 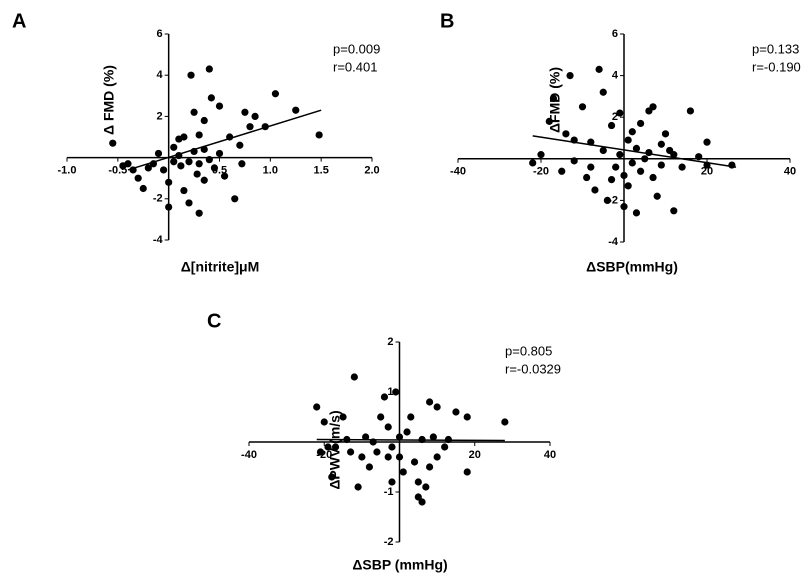 I want to click on y-tick-label: 1, so click(x=390, y=392).